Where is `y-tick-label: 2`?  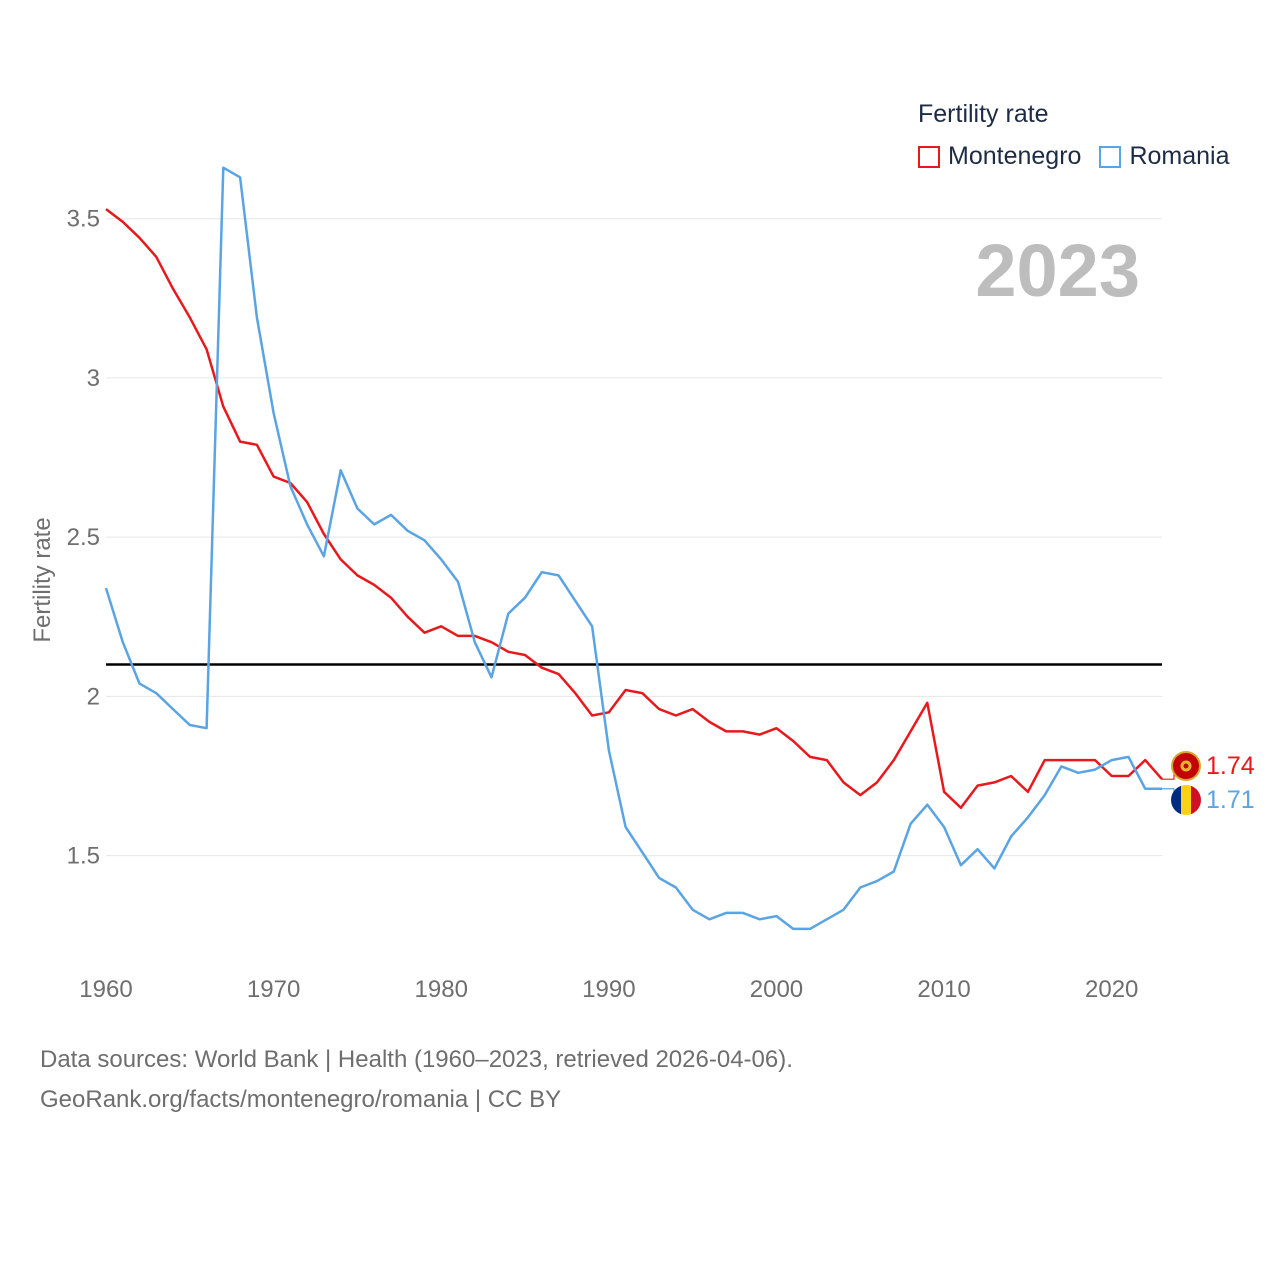 y-tick-label: 2 is located at coordinates (93, 696).